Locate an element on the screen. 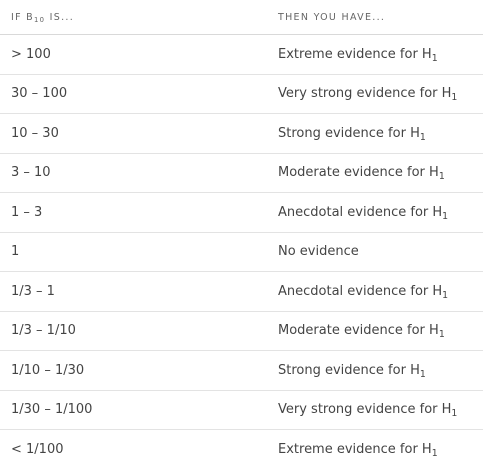  bayes-factor-range: 1 is located at coordinates (133, 252).